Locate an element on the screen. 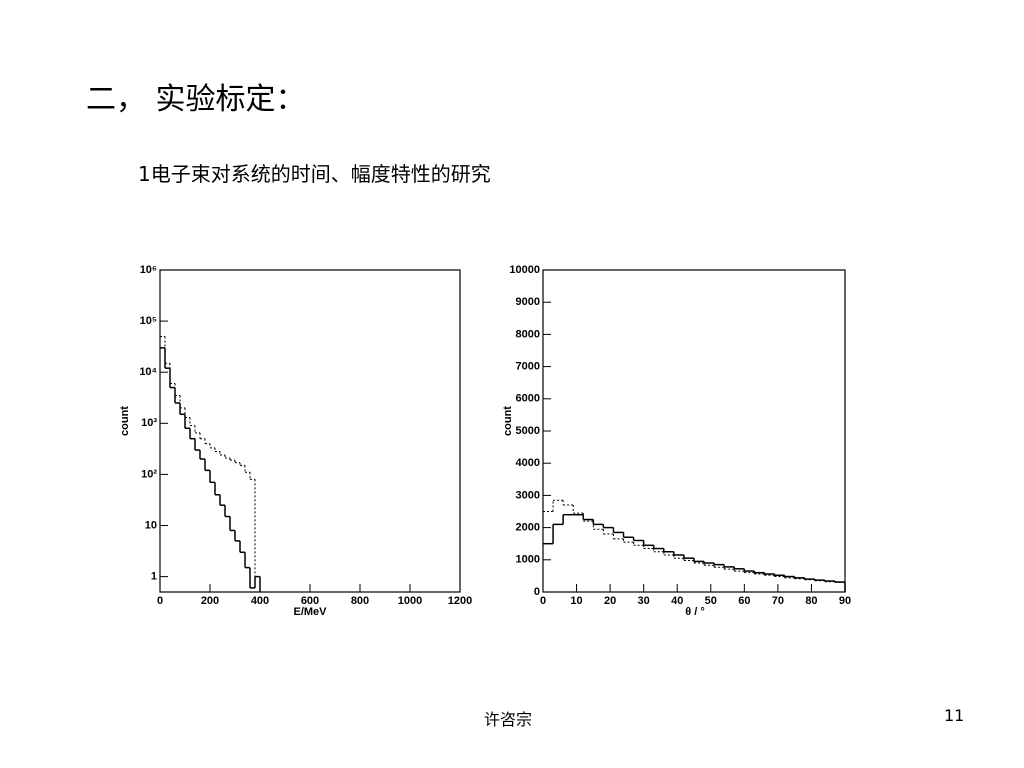  x-tick-label: 30 is located at coordinates (644, 601).